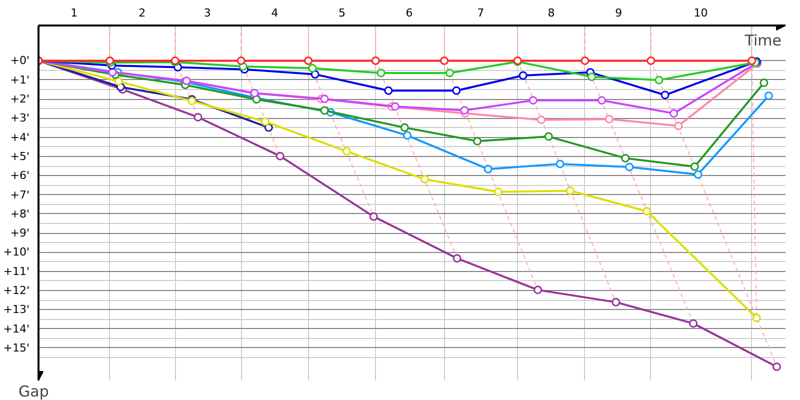 The image size is (800, 400). Describe the element at coordinates (20, 175) in the screenshot. I see `y-tick-label: +6'` at that location.